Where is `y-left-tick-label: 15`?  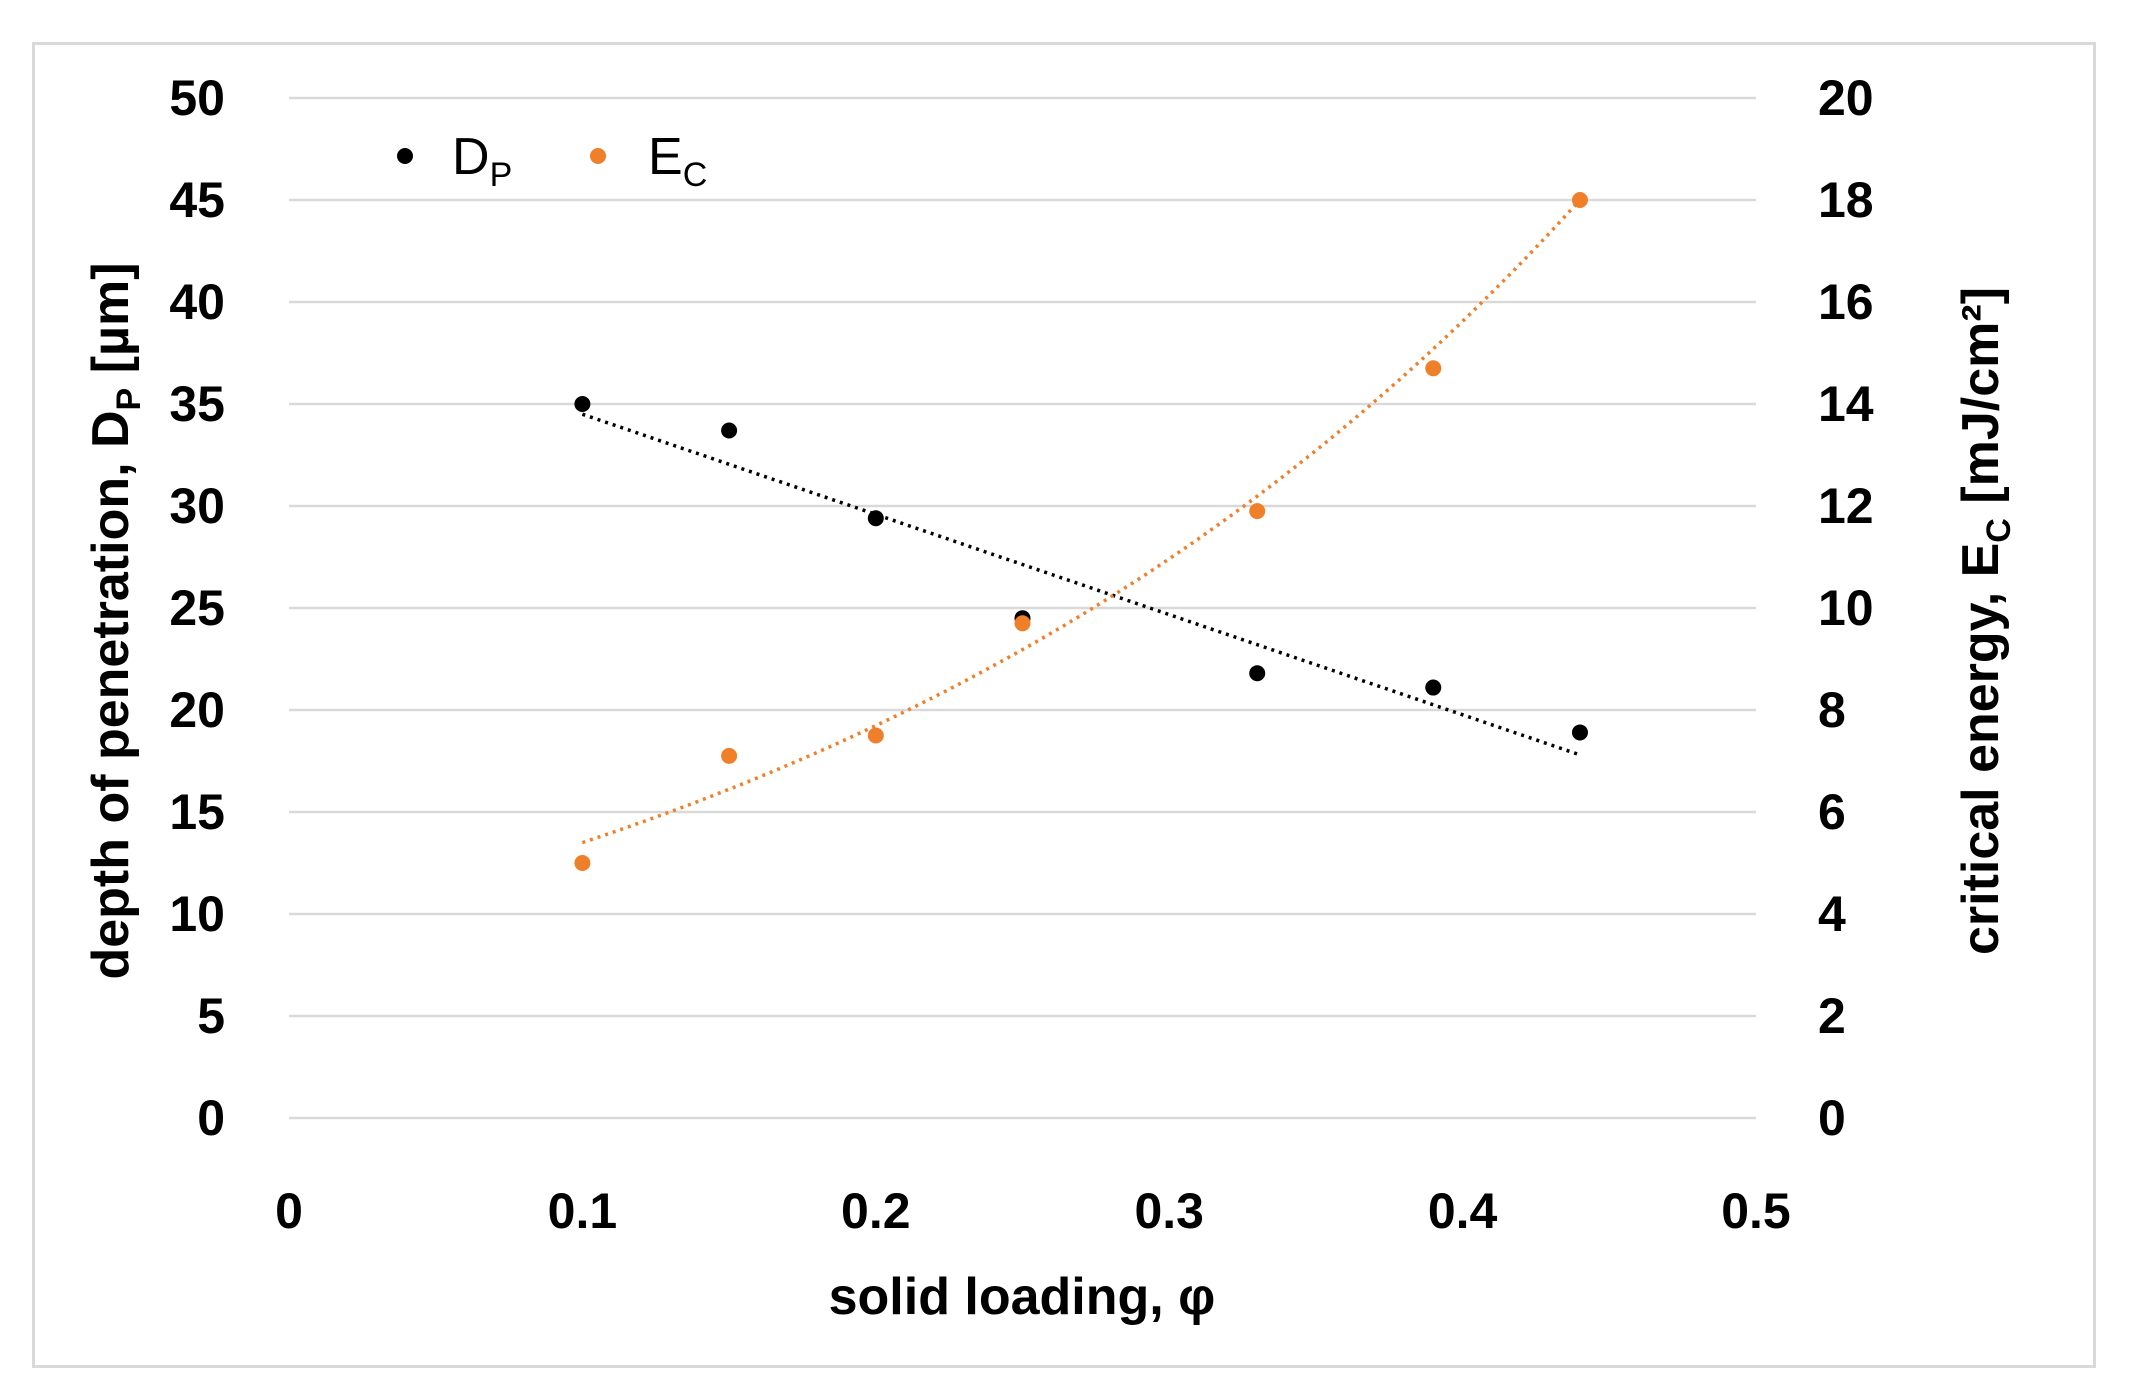 y-left-tick-label: 15 is located at coordinates (197, 812).